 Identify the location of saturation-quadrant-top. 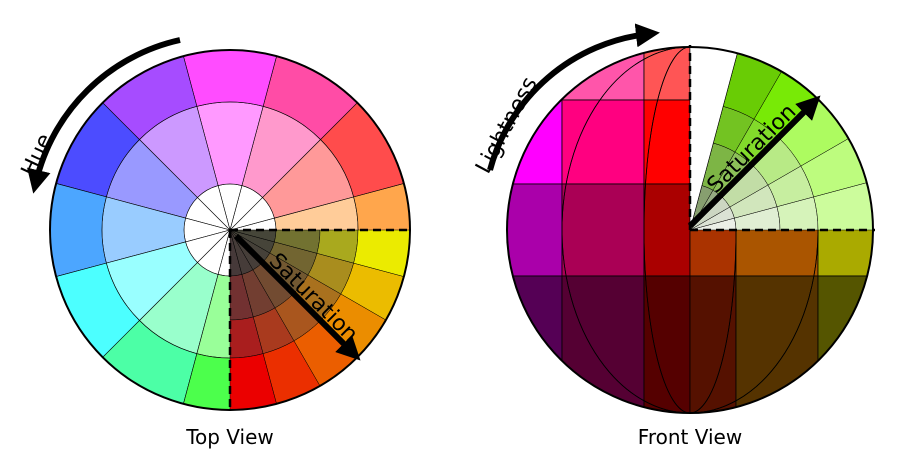
(320, 320).